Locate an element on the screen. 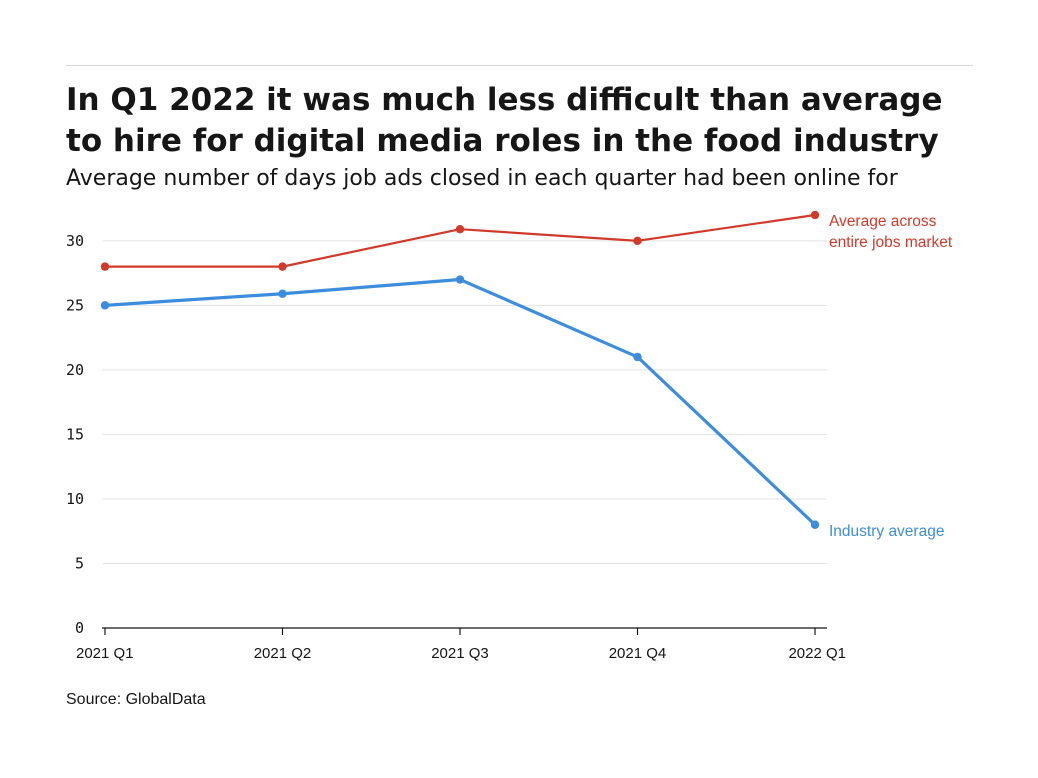 Image resolution: width=1038 pixels, height=778 pixels. series-label-market: entire jobs market is located at coordinates (891, 242).